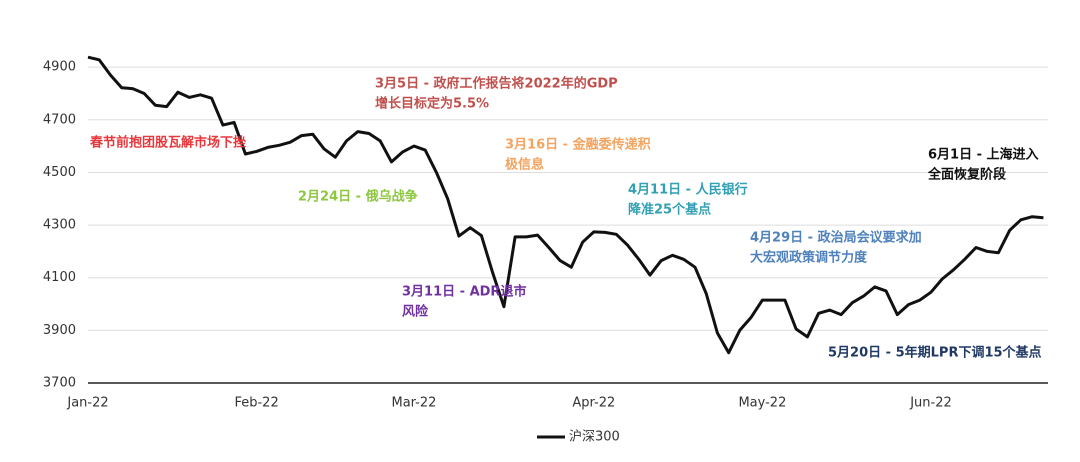 The height and width of the screenshot is (462, 1080). What do you see at coordinates (578, 145) in the screenshot?
I see `annotation: 3月16日 - 金融委传递积` at bounding box center [578, 145].